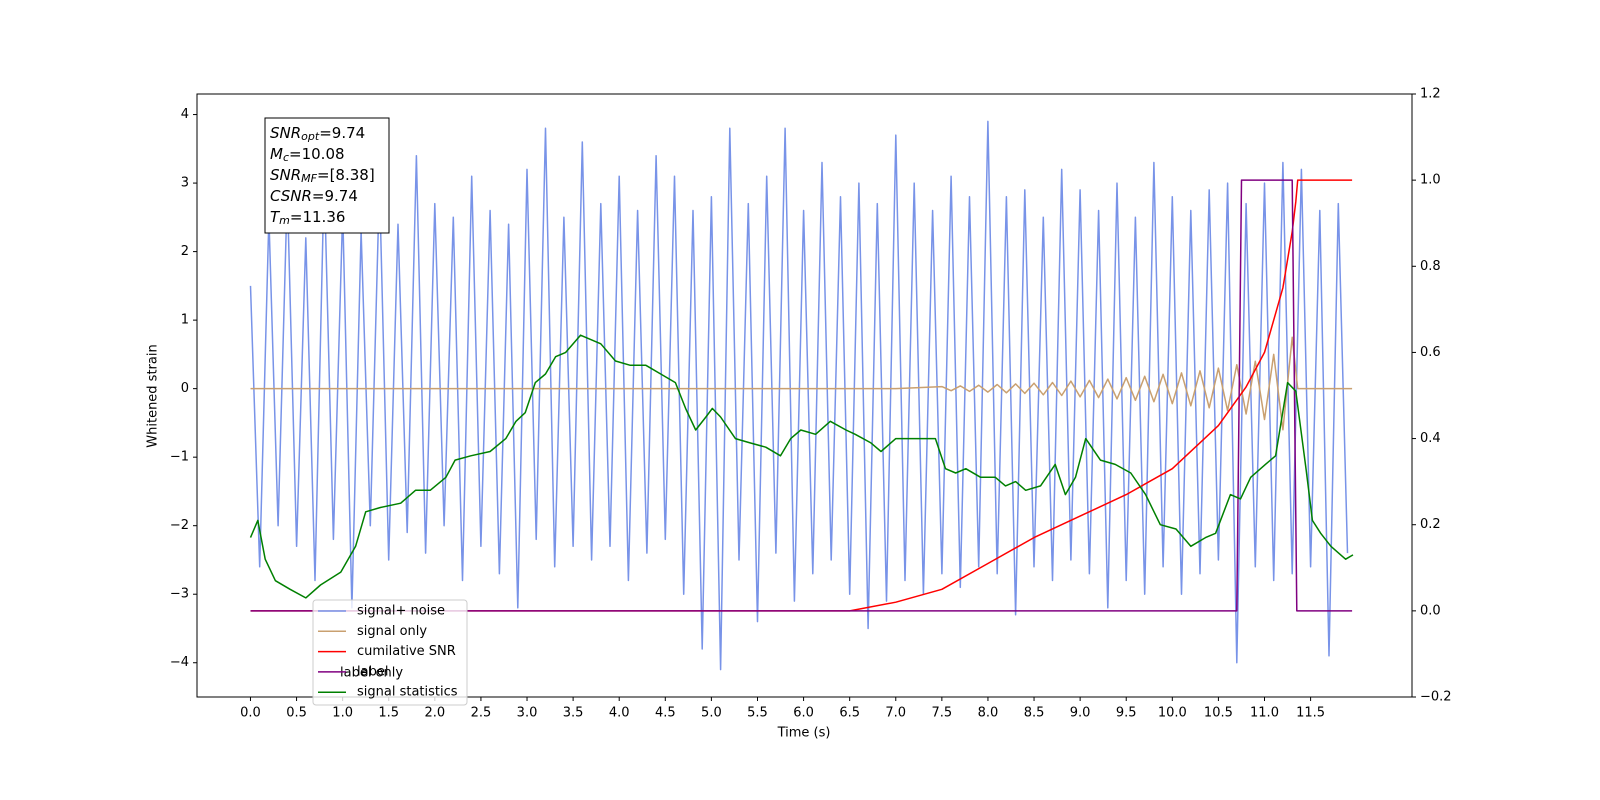  Describe the element at coordinates (342, 713) in the screenshot. I see `x-tick-label: 1.0` at that location.